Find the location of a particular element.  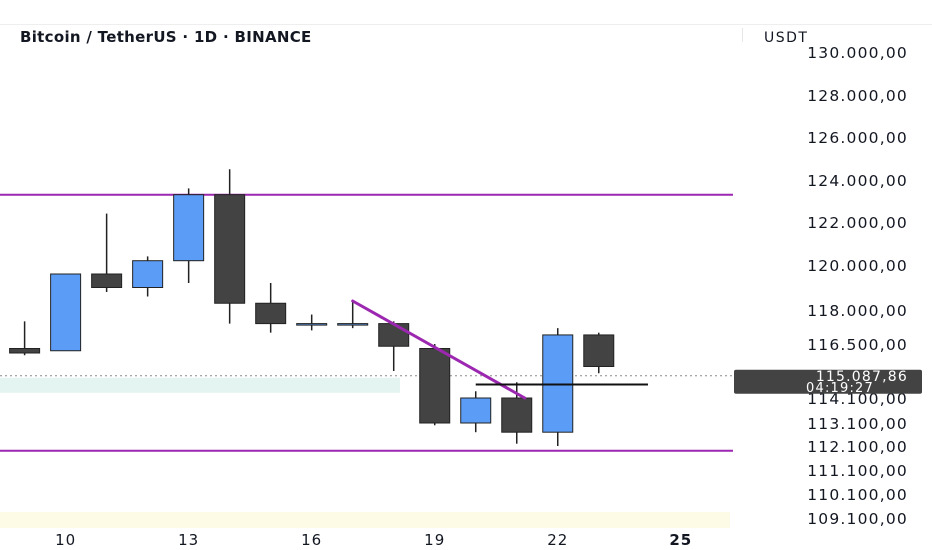

price-tick-label: 112.100,00 is located at coordinates (857, 447).